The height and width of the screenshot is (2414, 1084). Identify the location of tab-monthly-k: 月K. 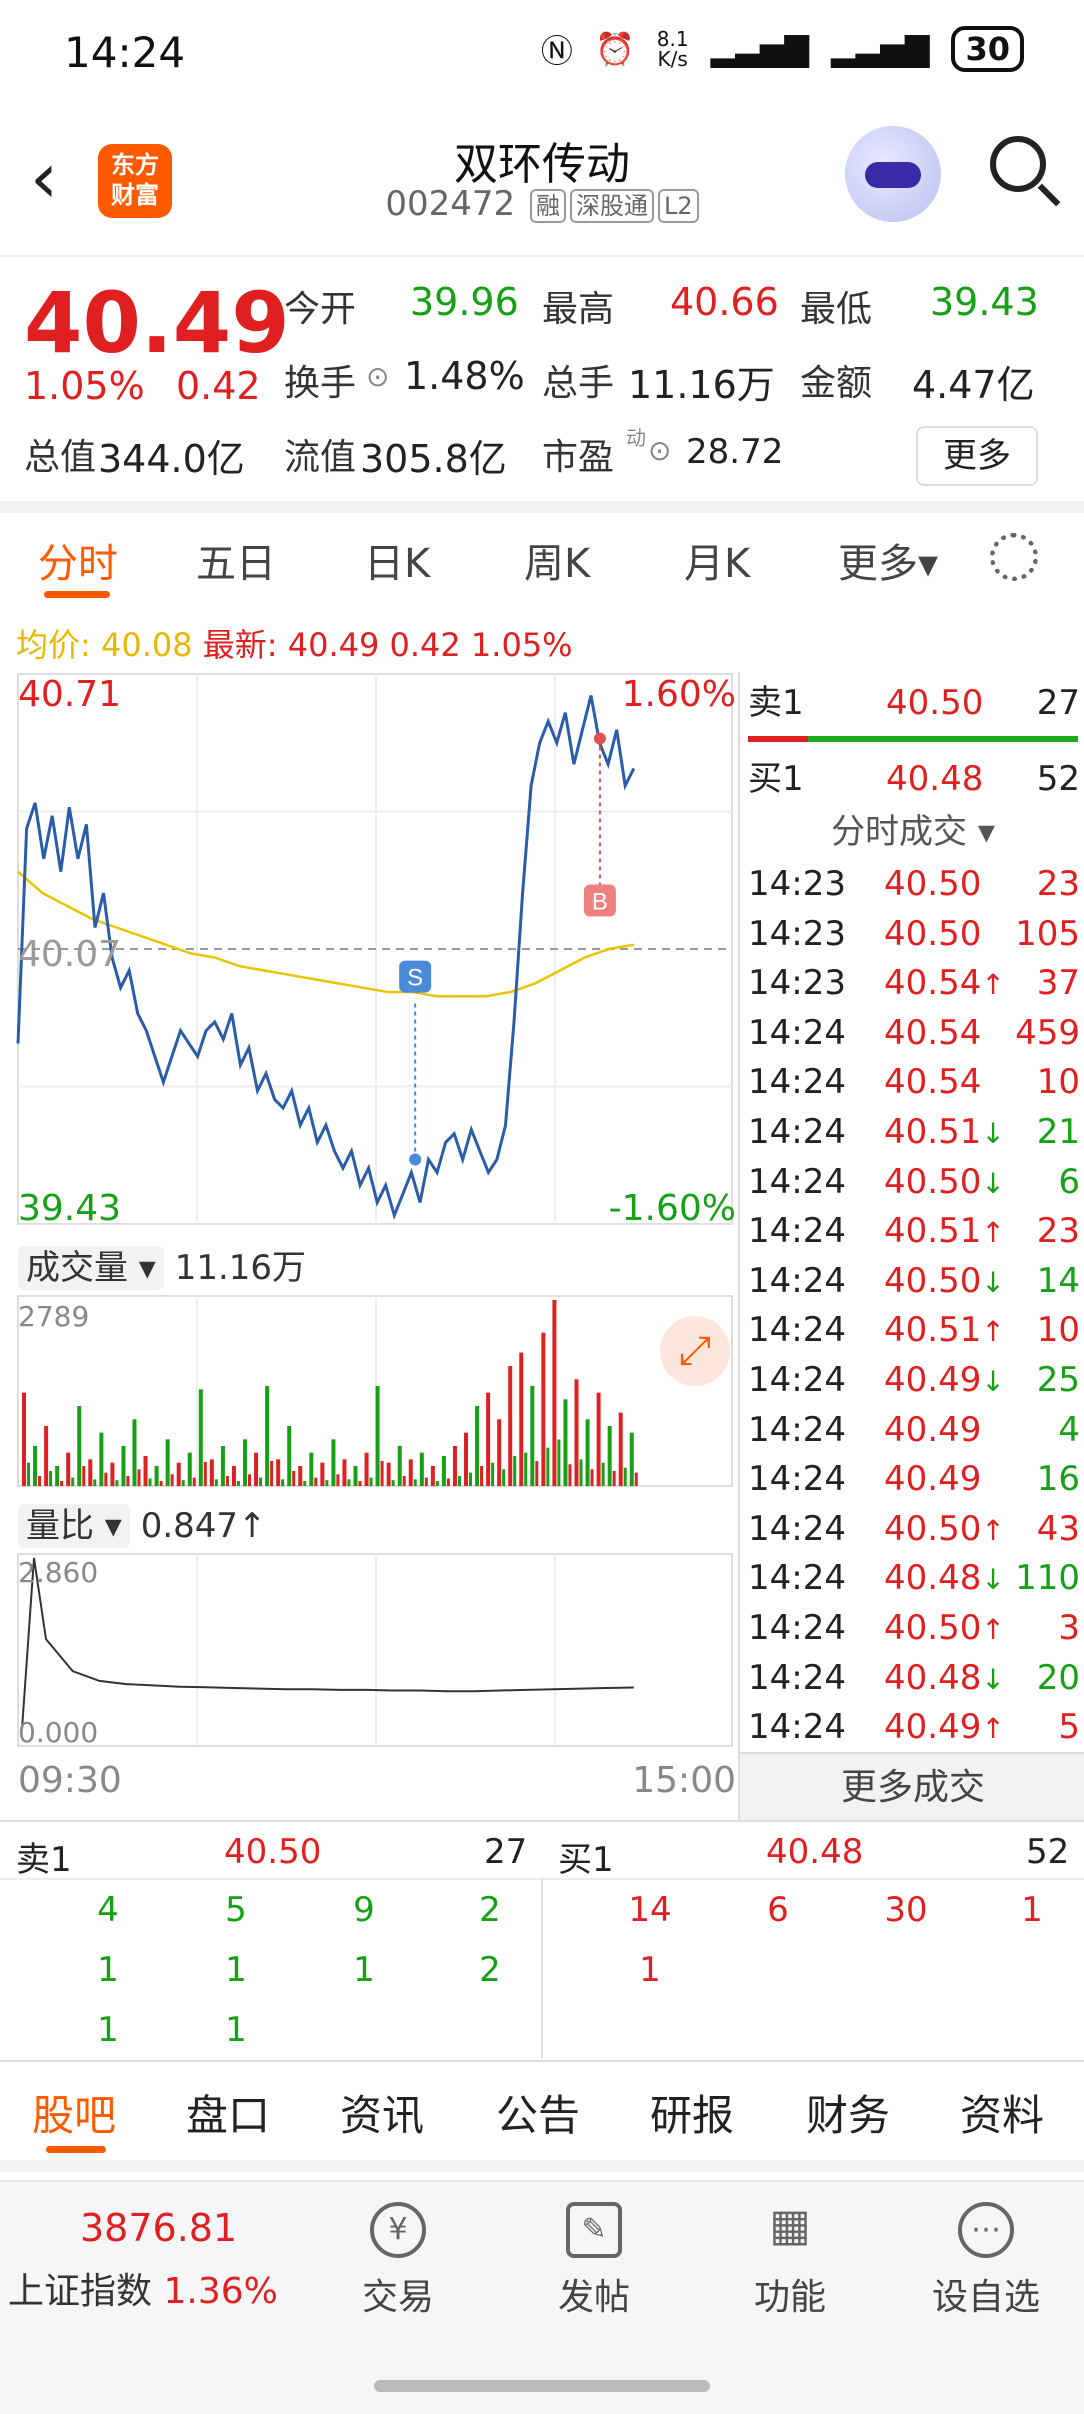
(717, 564).